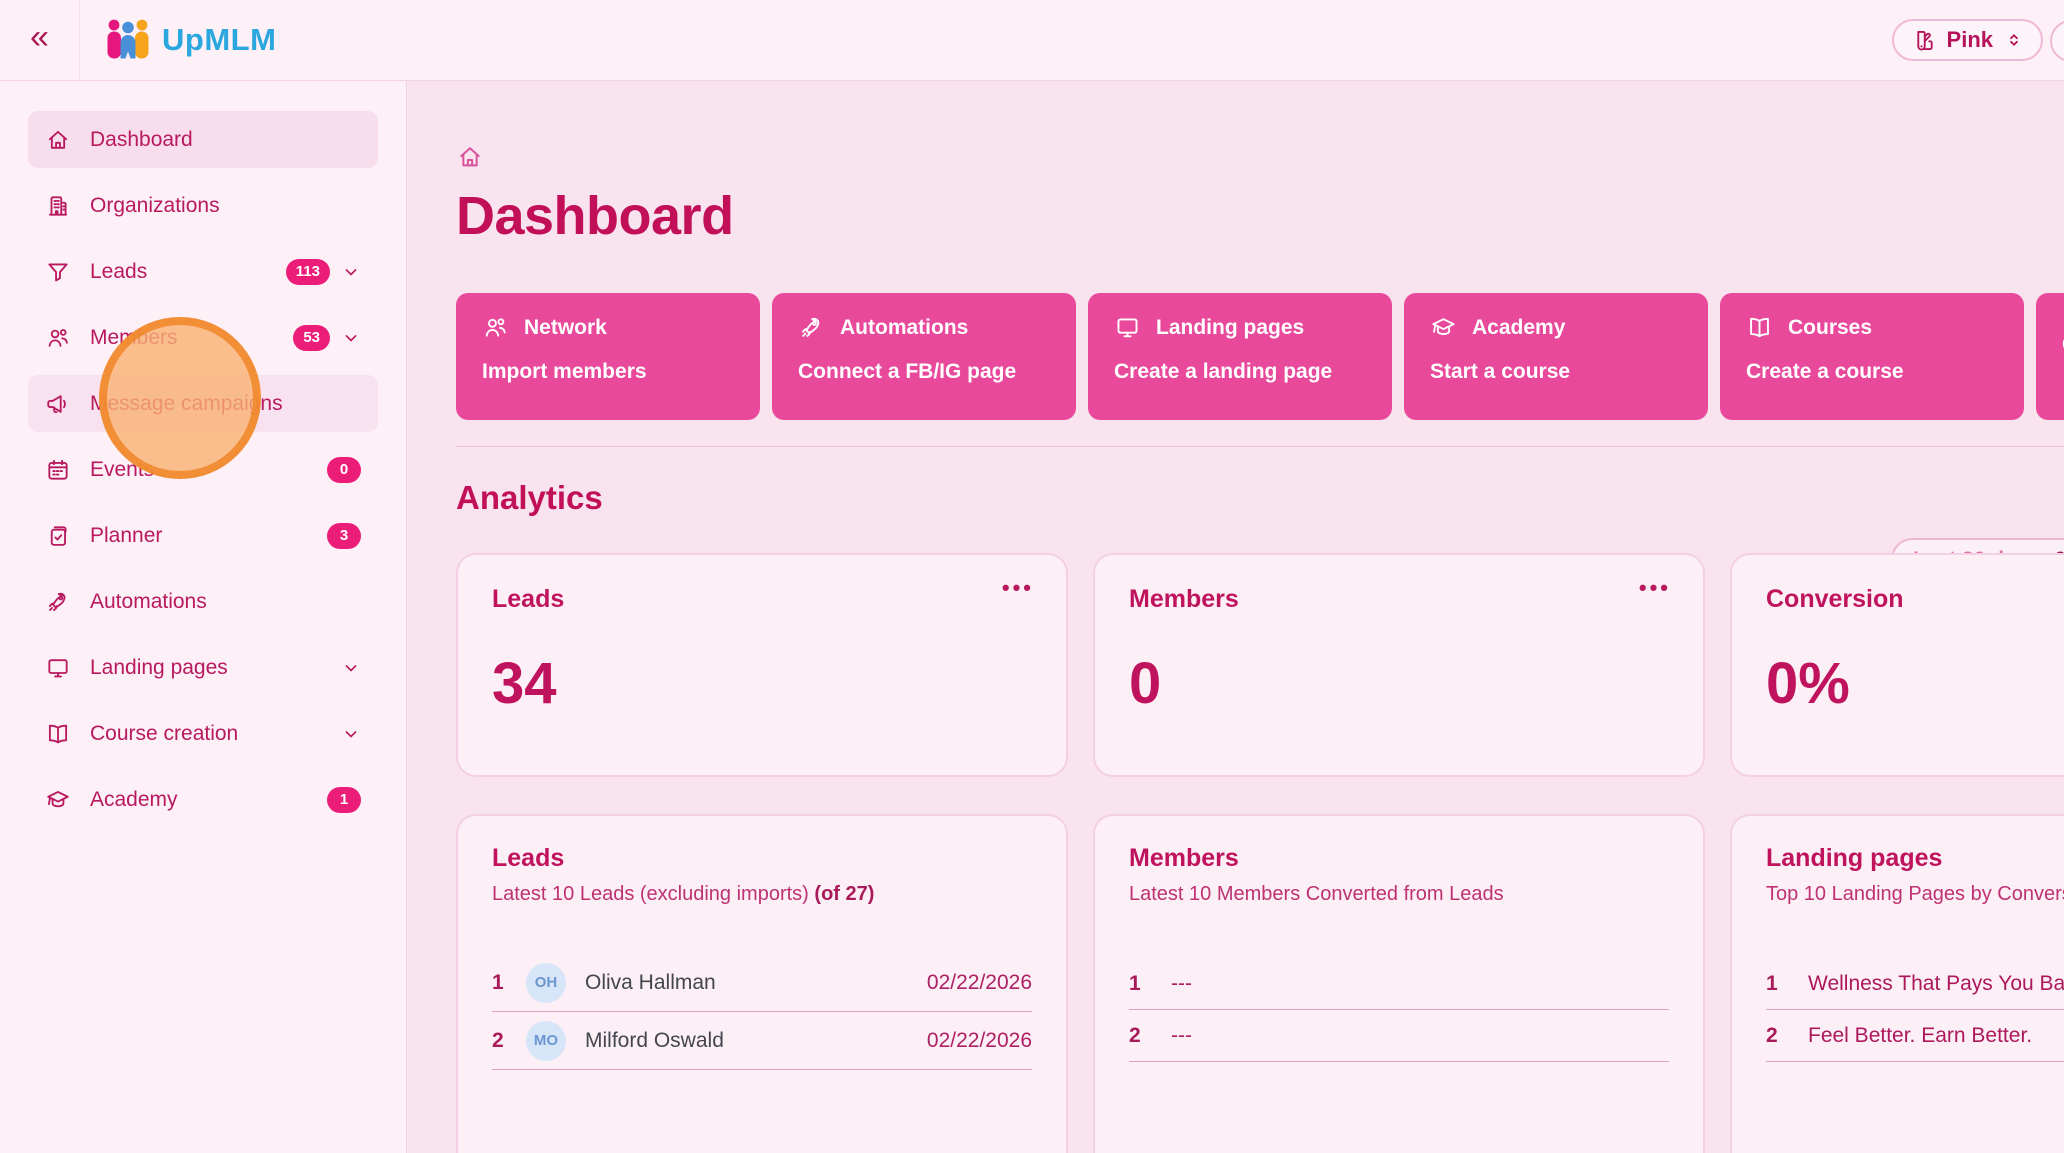  What do you see at coordinates (164, 733) in the screenshot?
I see `sidebar-item-label: Course creation` at bounding box center [164, 733].